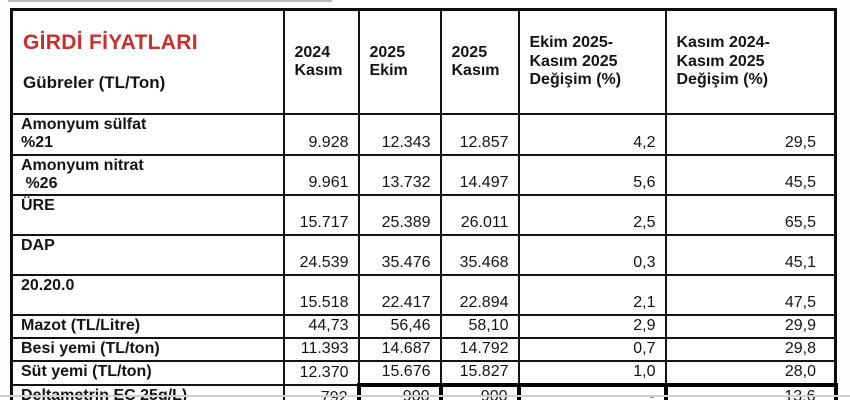 The width and height of the screenshot is (850, 400). What do you see at coordinates (750, 350) in the screenshot?
I see `row-value: 29,8` at bounding box center [750, 350].